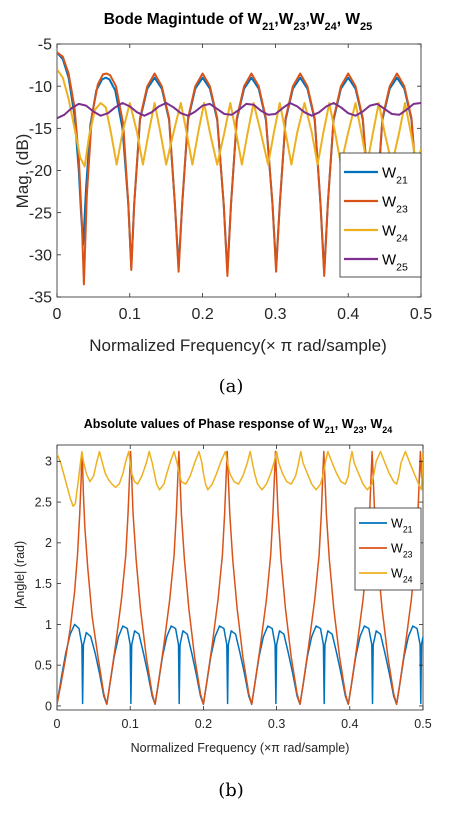  I want to click on y-tick-label: -5, so click(45, 45).